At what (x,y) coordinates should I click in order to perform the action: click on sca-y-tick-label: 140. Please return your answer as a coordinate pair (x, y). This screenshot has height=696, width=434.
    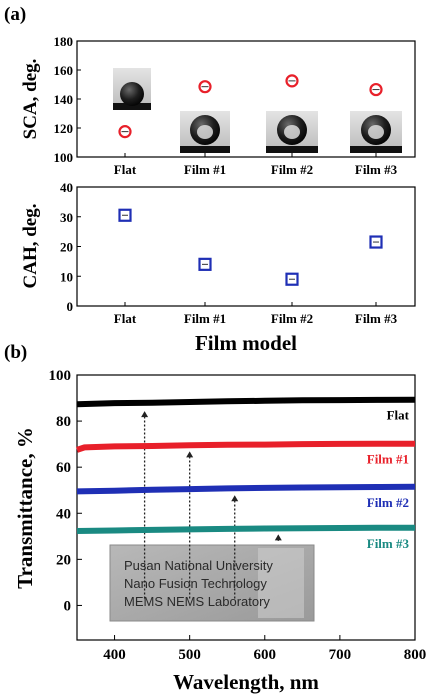
    Looking at the image, I should click on (64, 99).